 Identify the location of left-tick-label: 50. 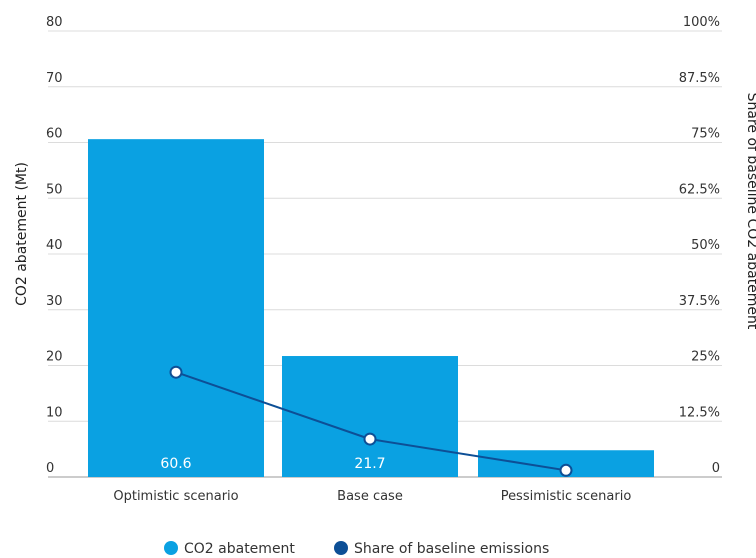
(54, 189).